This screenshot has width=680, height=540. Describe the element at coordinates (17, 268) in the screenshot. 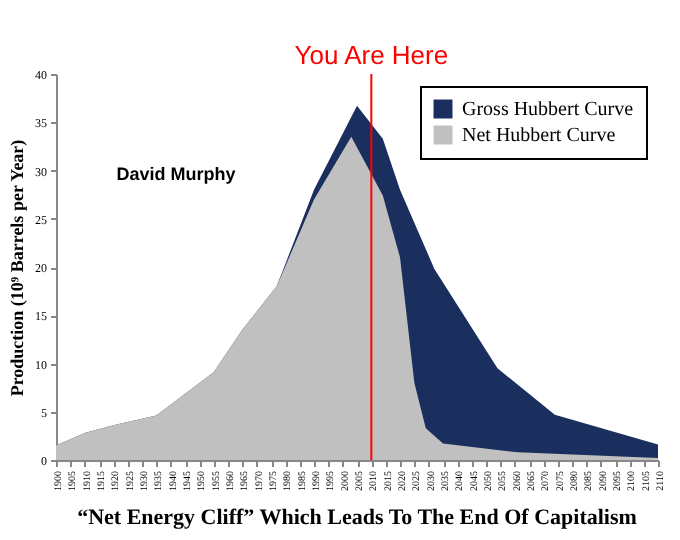

I see `y-axis-title: Production (10⁹ Barrels per Year)` at that location.